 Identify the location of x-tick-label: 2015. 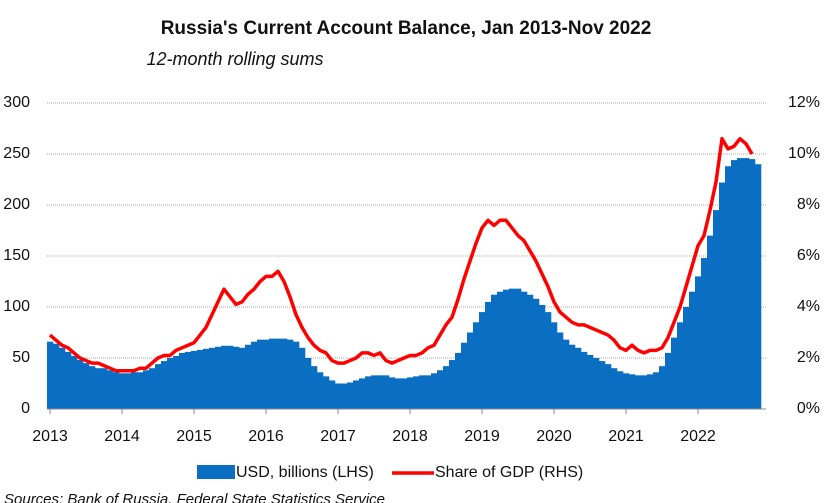
(194, 436).